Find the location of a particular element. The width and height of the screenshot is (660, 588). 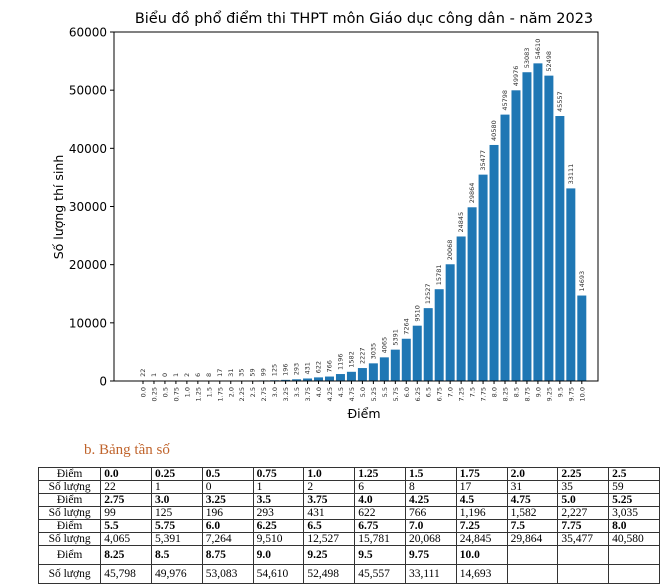

count-cell: 766 is located at coordinates (430, 513).